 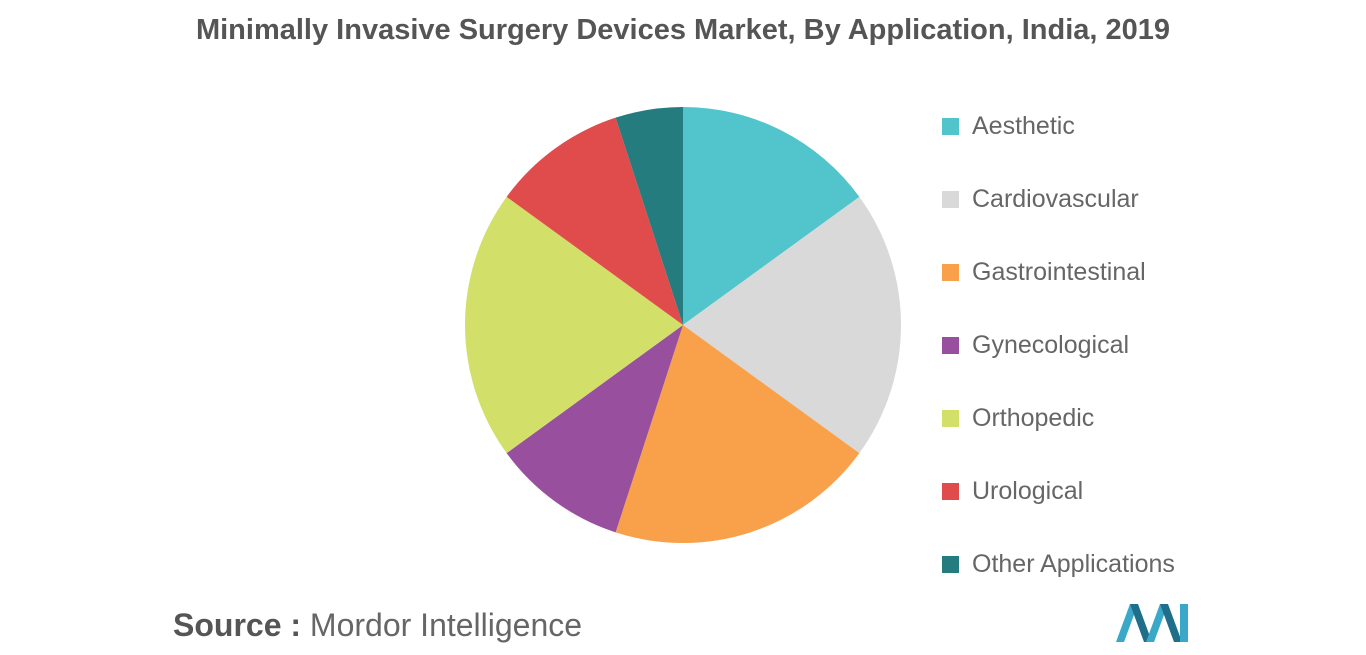 I want to click on legend-label: Cardiovascular, so click(x=1055, y=199).